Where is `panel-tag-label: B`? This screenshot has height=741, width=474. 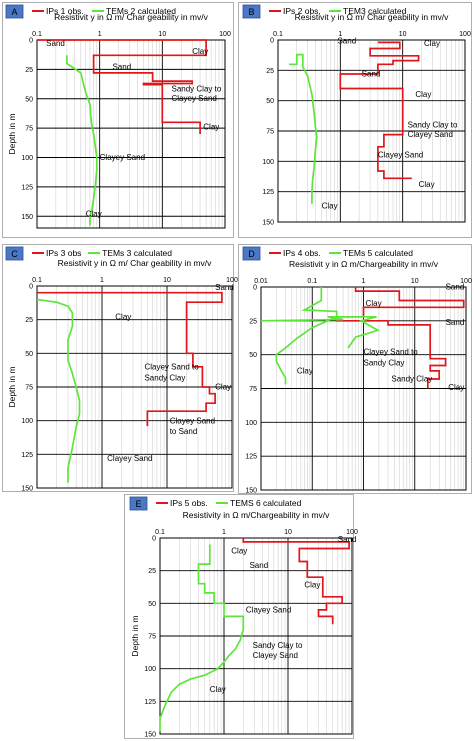 panel-tag-label: B is located at coordinates (251, 12).